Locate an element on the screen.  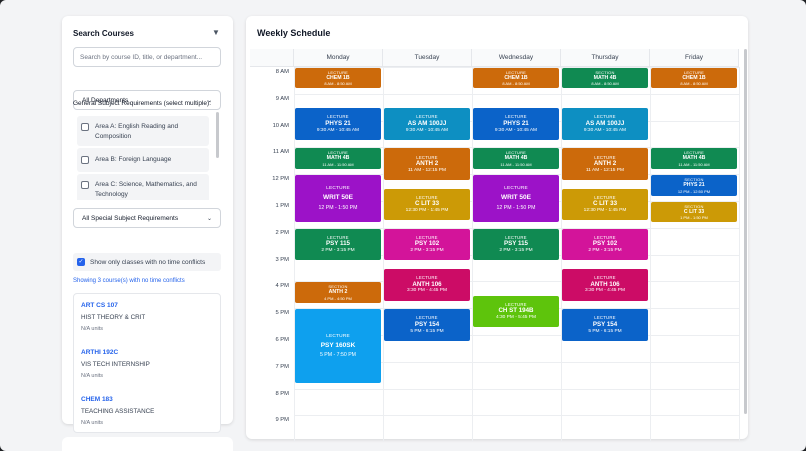
event-course-code: PHYS 21 is located at coordinates (338, 123).